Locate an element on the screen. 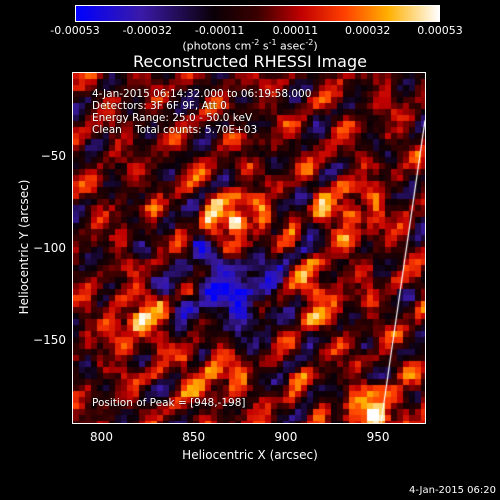  colorbar-tick-label: 0.00032 is located at coordinates (367, 30).